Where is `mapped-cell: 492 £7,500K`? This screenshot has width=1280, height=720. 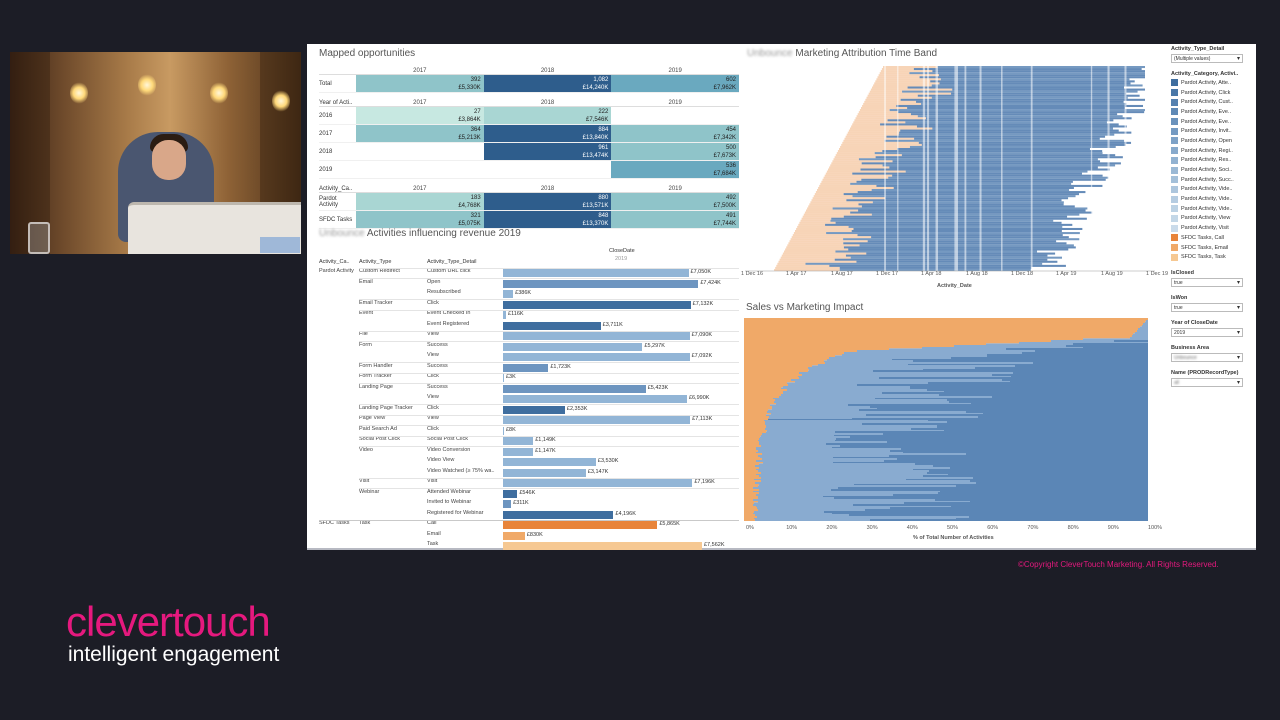 mapped-cell: 492 £7,500K is located at coordinates (675, 201).